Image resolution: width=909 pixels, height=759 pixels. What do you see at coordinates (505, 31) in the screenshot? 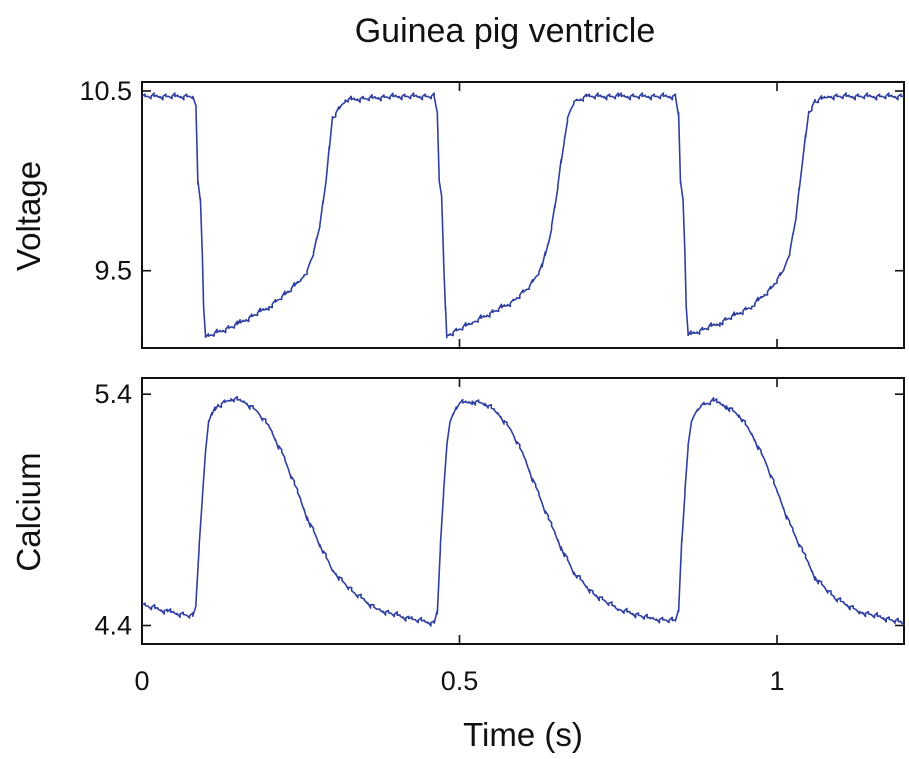
I see `chart-title: Guinea pig ventricle` at bounding box center [505, 31].